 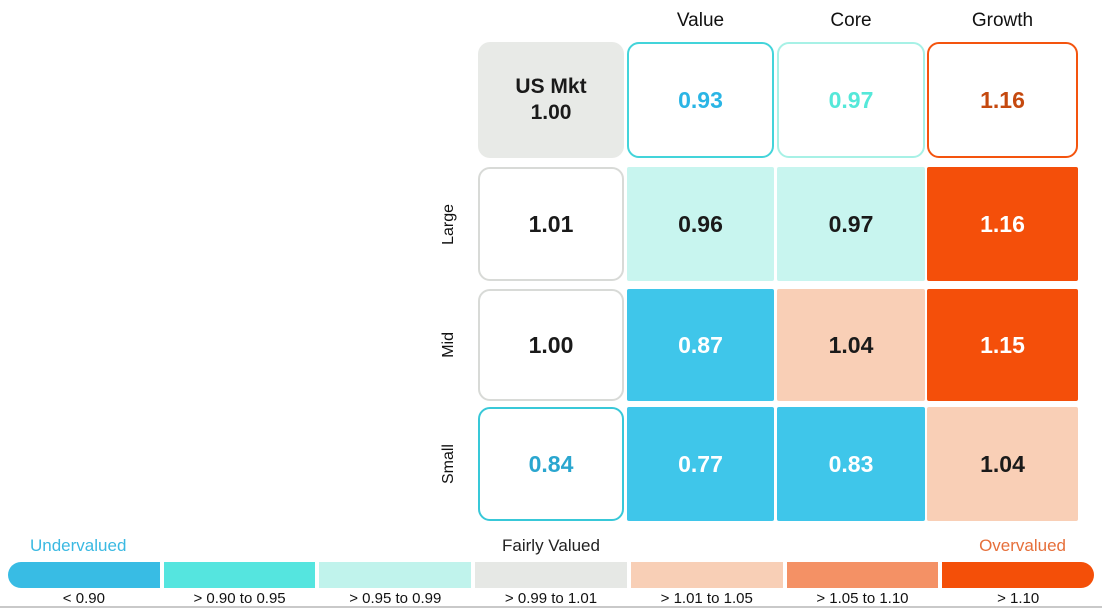 I want to click on cell-small-value: 0.77, so click(x=700, y=464).